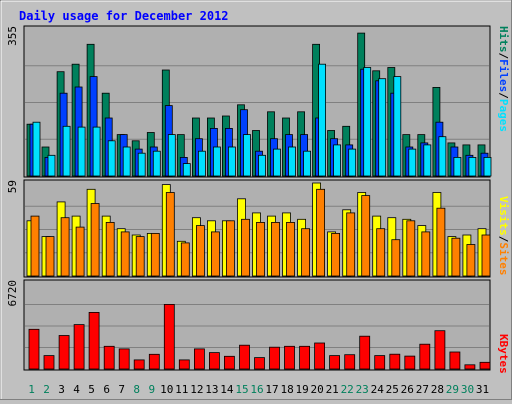 This screenshot has height=404, width=512. What do you see at coordinates (467, 389) in the screenshot?
I see `x-tick-label-30: 30` at bounding box center [467, 389].